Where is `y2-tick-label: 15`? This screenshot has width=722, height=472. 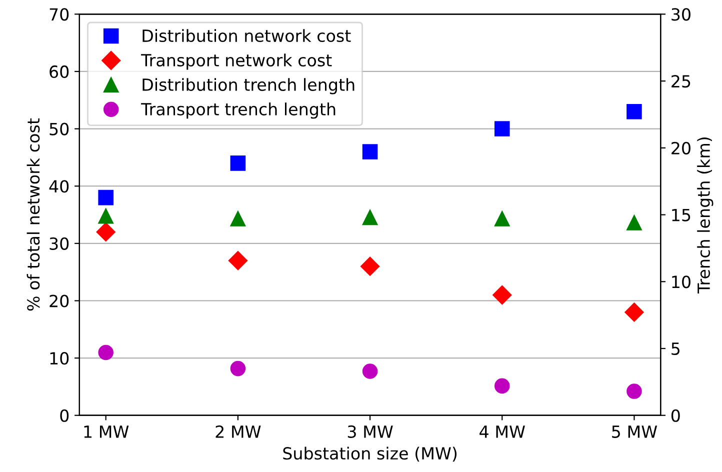
y2-tick-label: 15 is located at coordinates (681, 215).